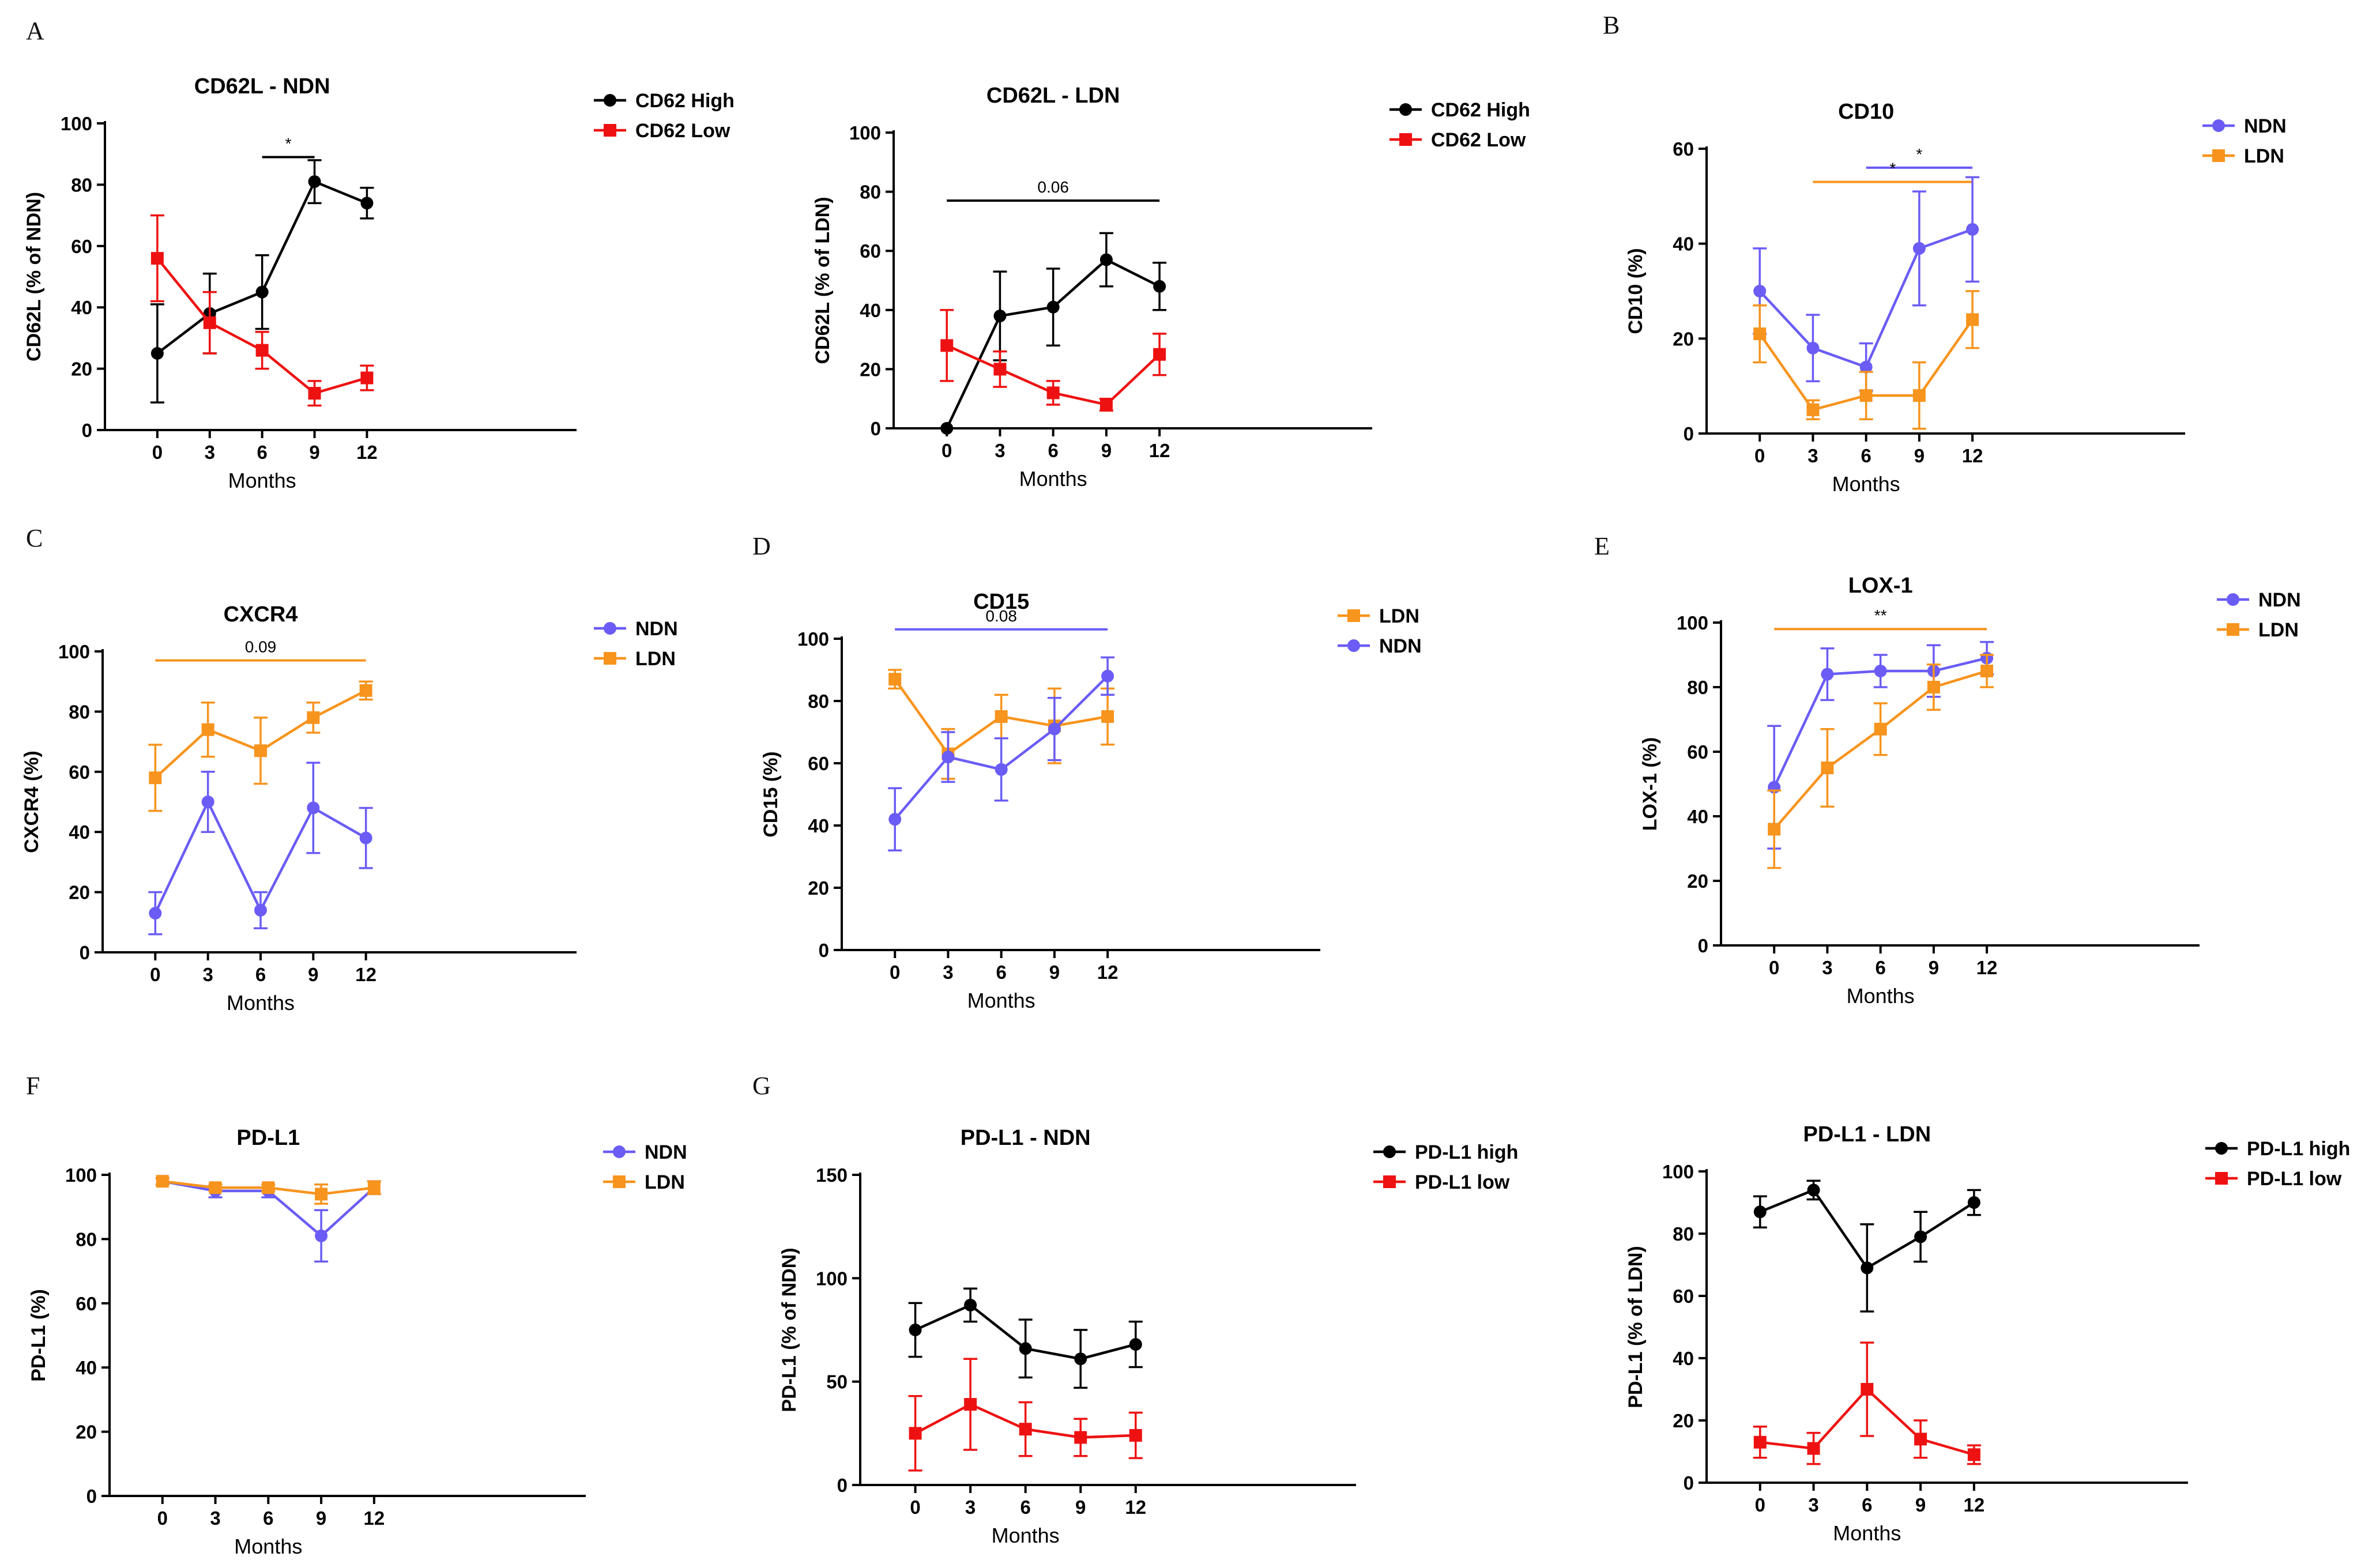 The width and height of the screenshot is (2380, 1568). What do you see at coordinates (823, 280) in the screenshot?
I see `y-axis-label: CD62L (% of LDN)` at bounding box center [823, 280].